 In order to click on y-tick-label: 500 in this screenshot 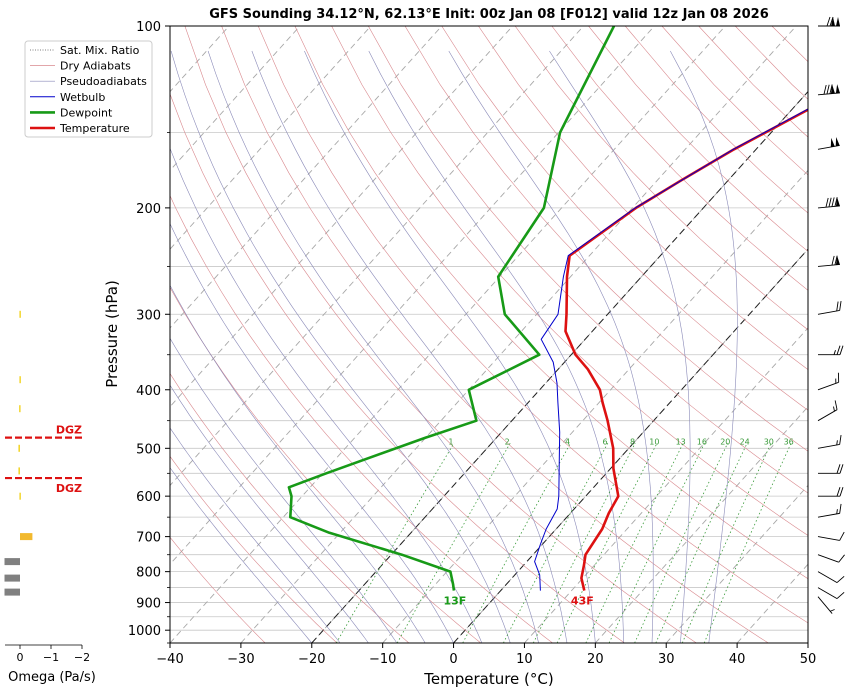, I will do `click(148, 449)`.